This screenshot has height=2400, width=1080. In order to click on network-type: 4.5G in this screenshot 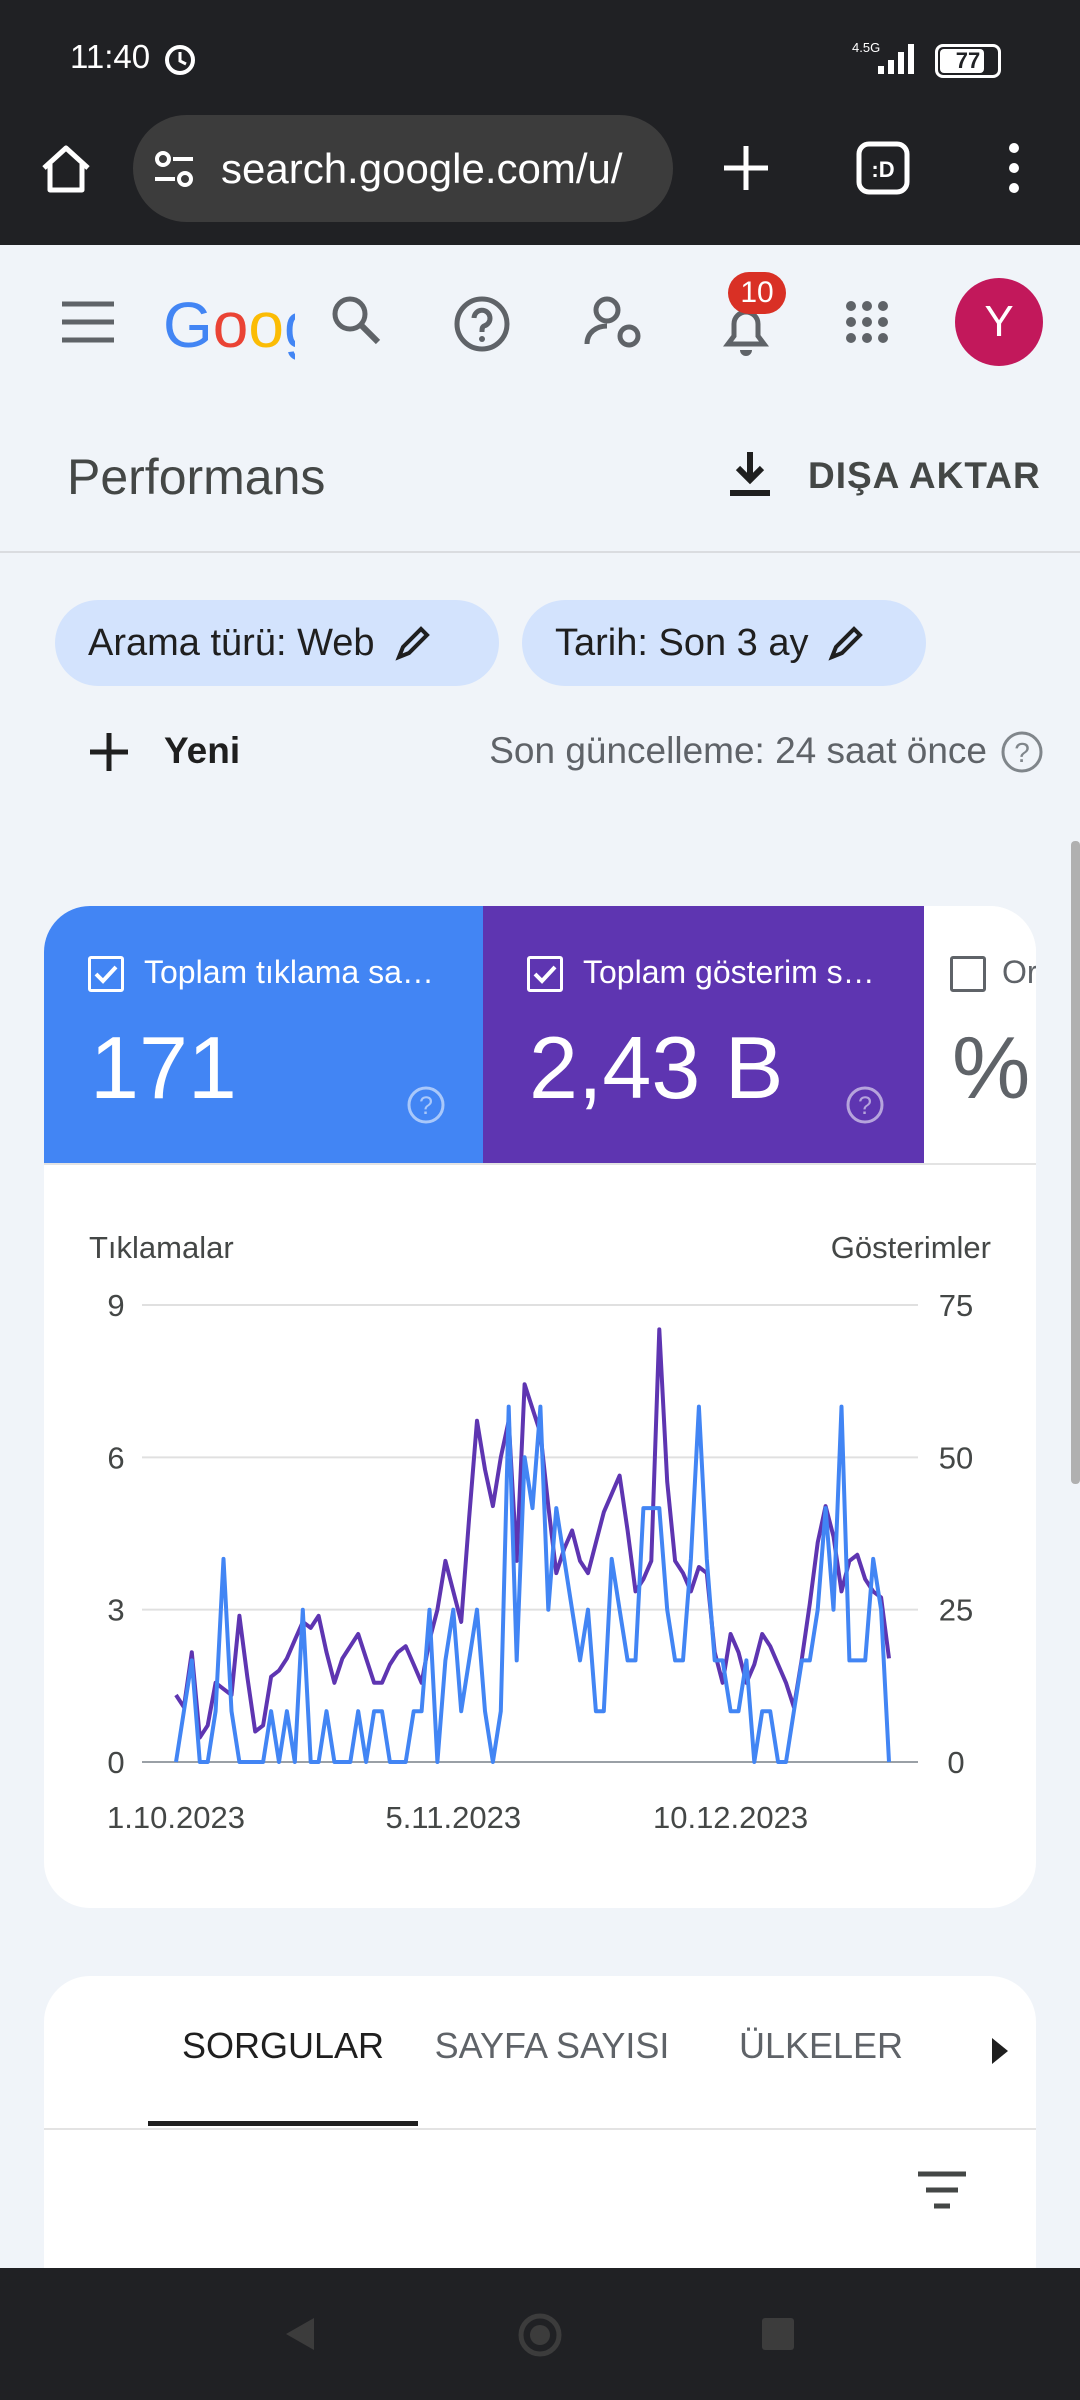, I will do `click(866, 47)`.